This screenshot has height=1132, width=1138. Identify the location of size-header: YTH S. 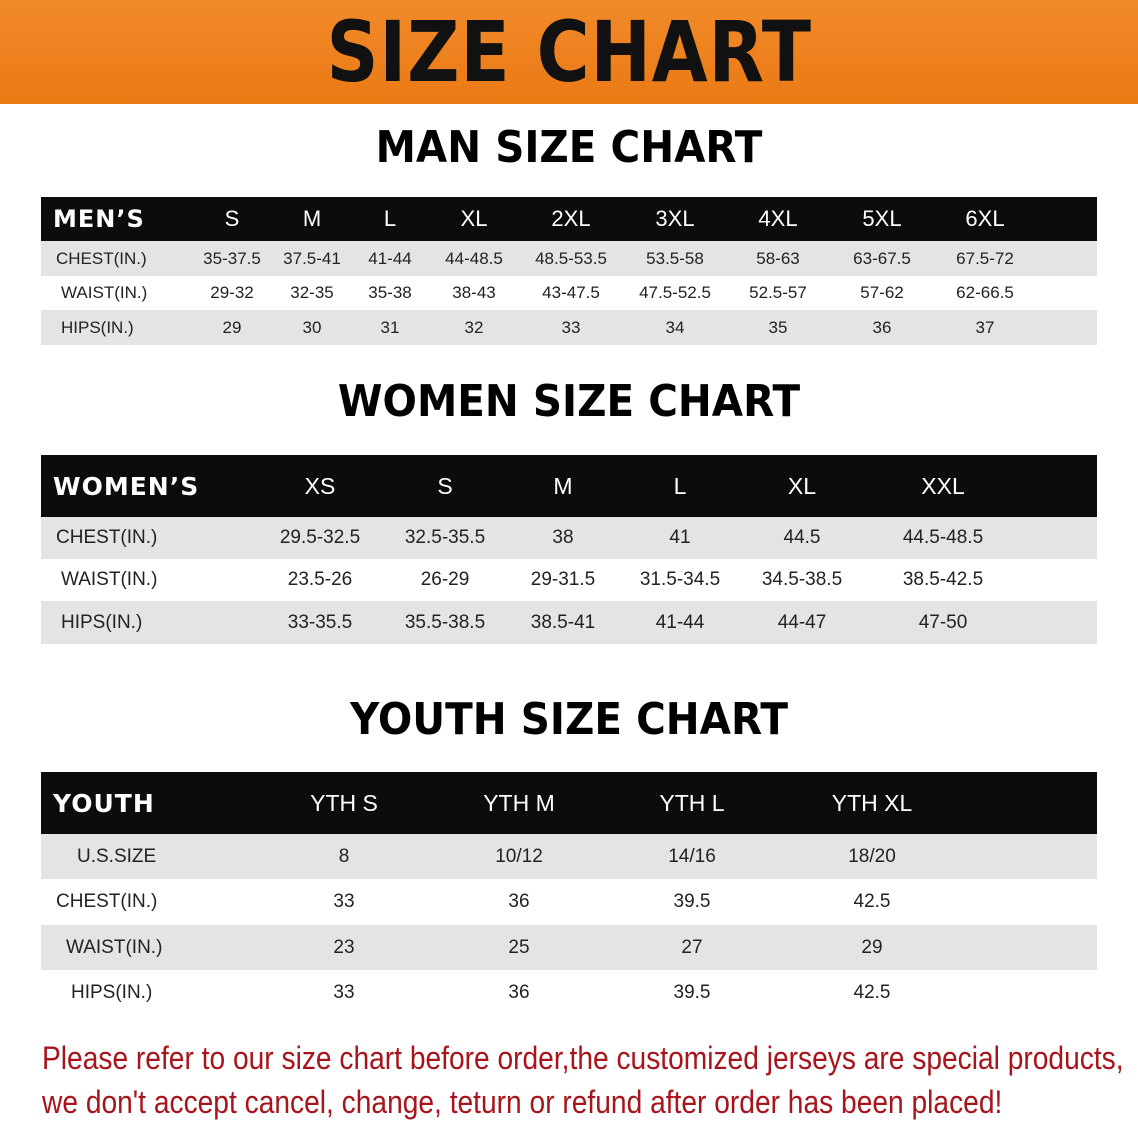
(344, 802).